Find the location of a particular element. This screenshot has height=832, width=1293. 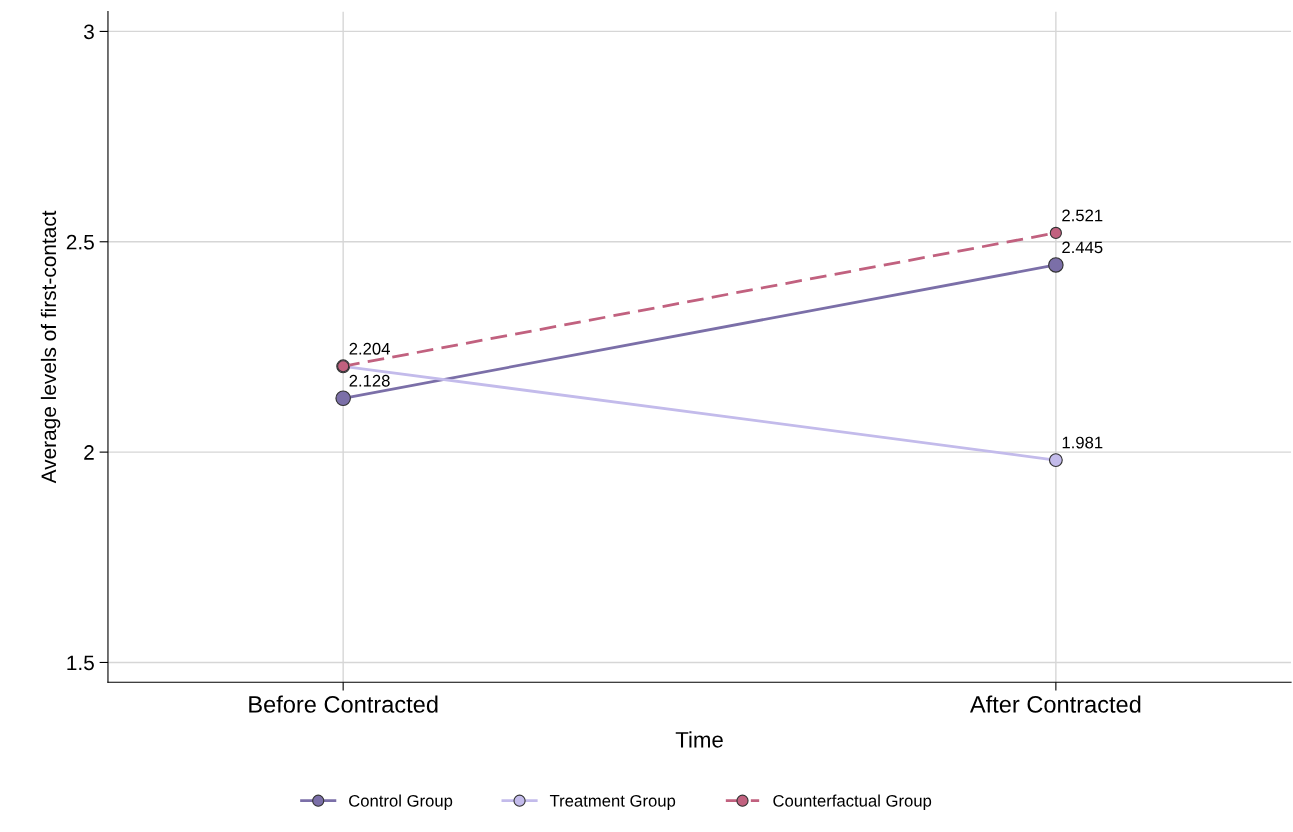

y-tick-label: 2.5 is located at coordinates (80, 242).